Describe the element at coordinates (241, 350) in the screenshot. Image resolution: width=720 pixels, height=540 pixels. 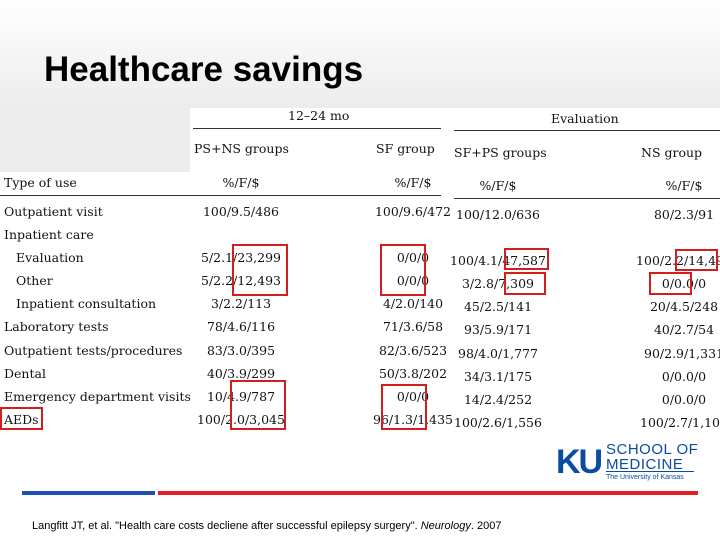
I see `table-cell: 83/3.0/395` at that location.